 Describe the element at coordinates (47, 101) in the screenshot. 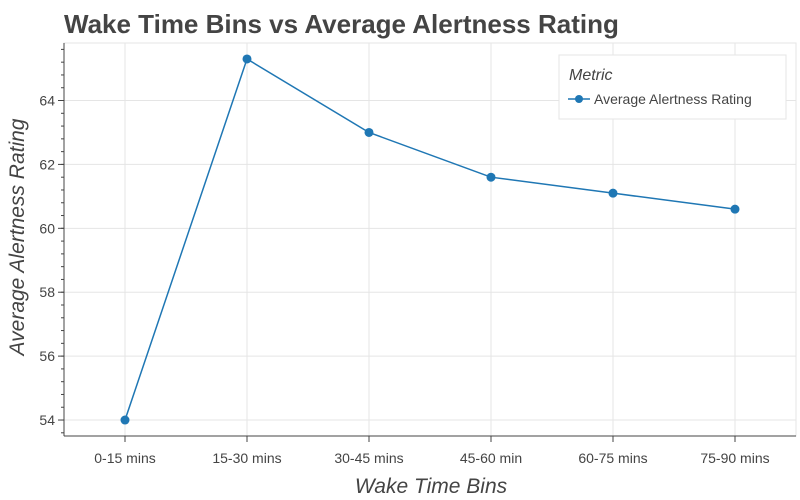

I see `y-tick-label: 64` at that location.